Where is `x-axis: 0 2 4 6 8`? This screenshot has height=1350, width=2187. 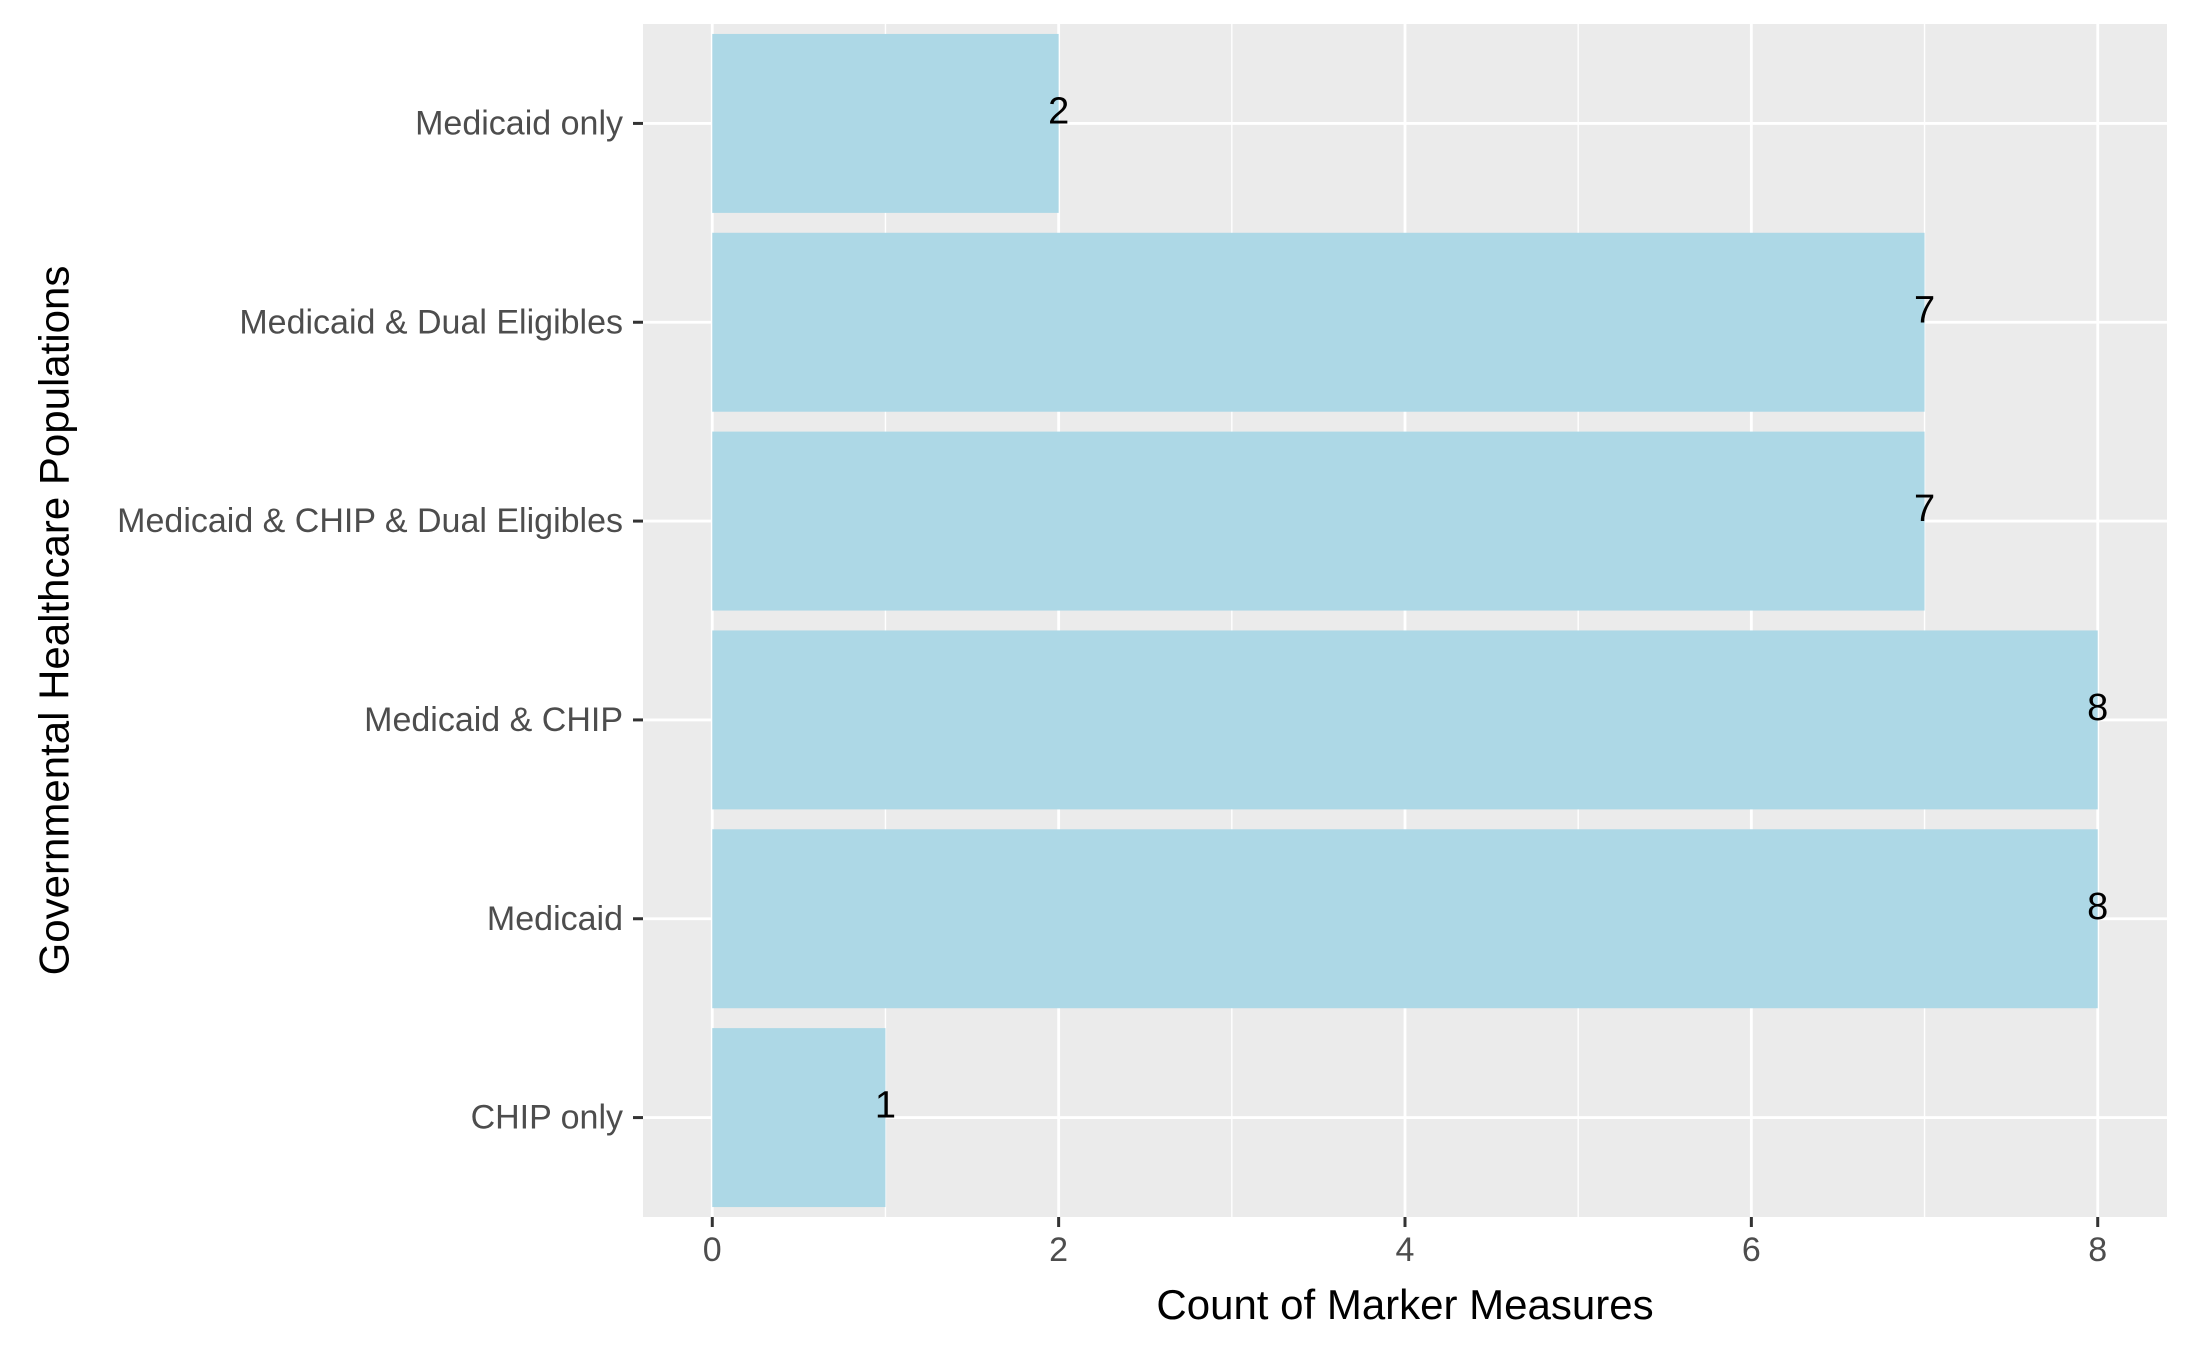 x-axis: 0 2 4 6 8 is located at coordinates (1405, 1243).